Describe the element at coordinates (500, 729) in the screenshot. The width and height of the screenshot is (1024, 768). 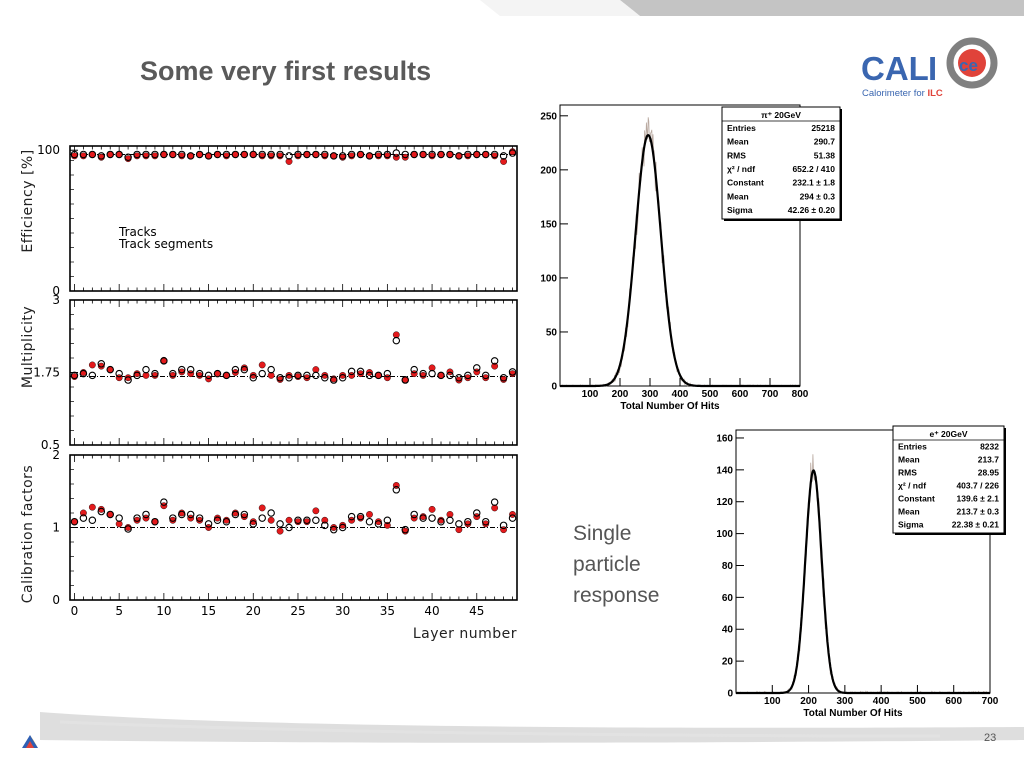
I see `footer-swoosh-thin` at that location.